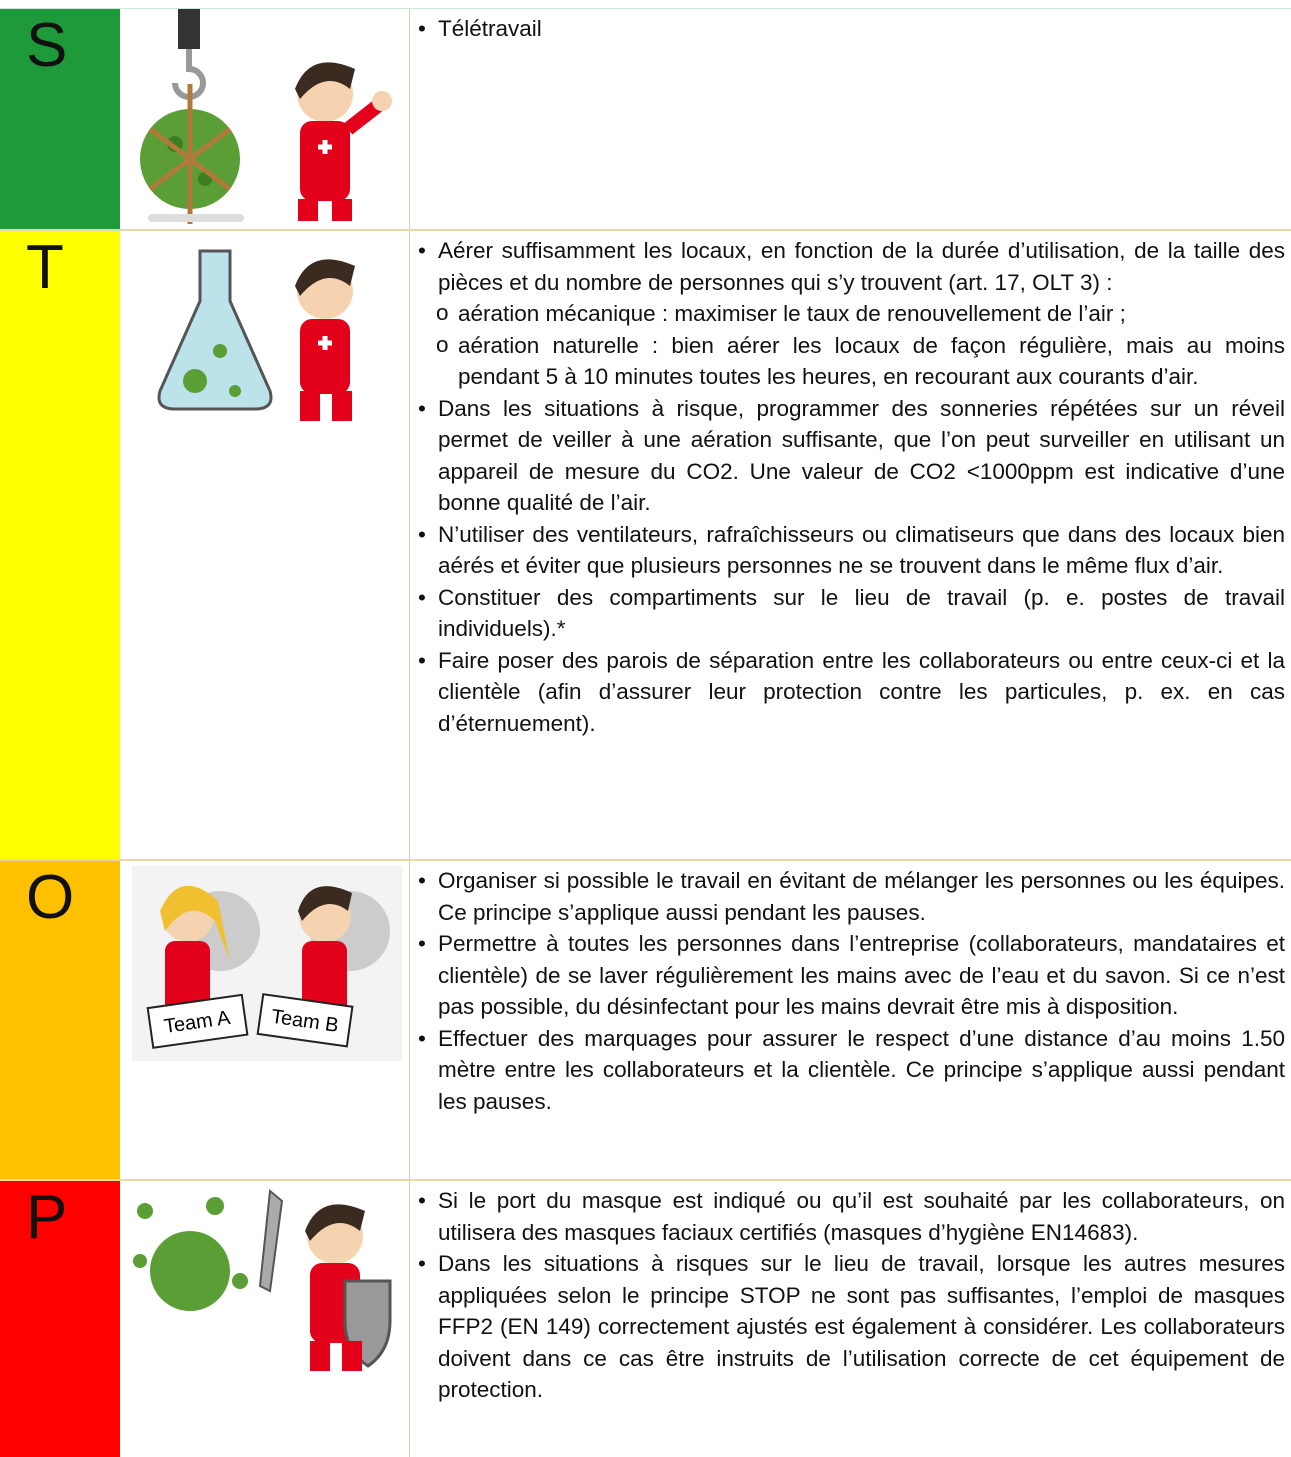  What do you see at coordinates (256, 335) in the screenshot?
I see `flask-image` at bounding box center [256, 335].